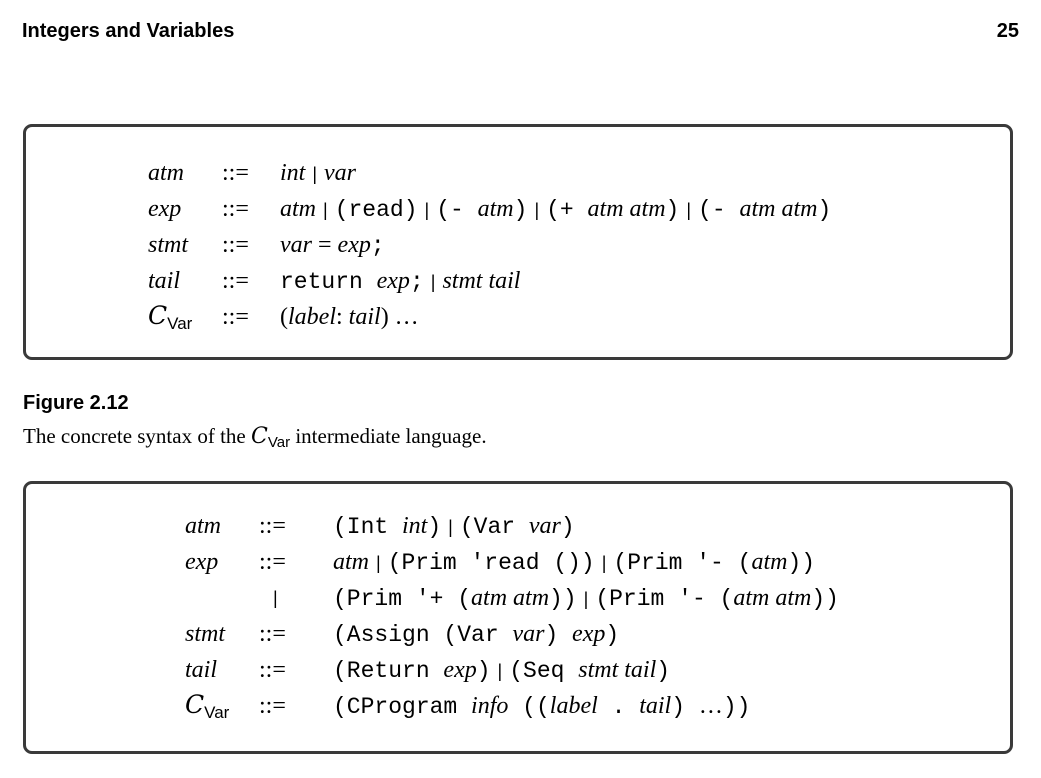 The height and width of the screenshot is (778, 1041). I want to click on page-header: Integers and Variables 25, so click(520, 34).